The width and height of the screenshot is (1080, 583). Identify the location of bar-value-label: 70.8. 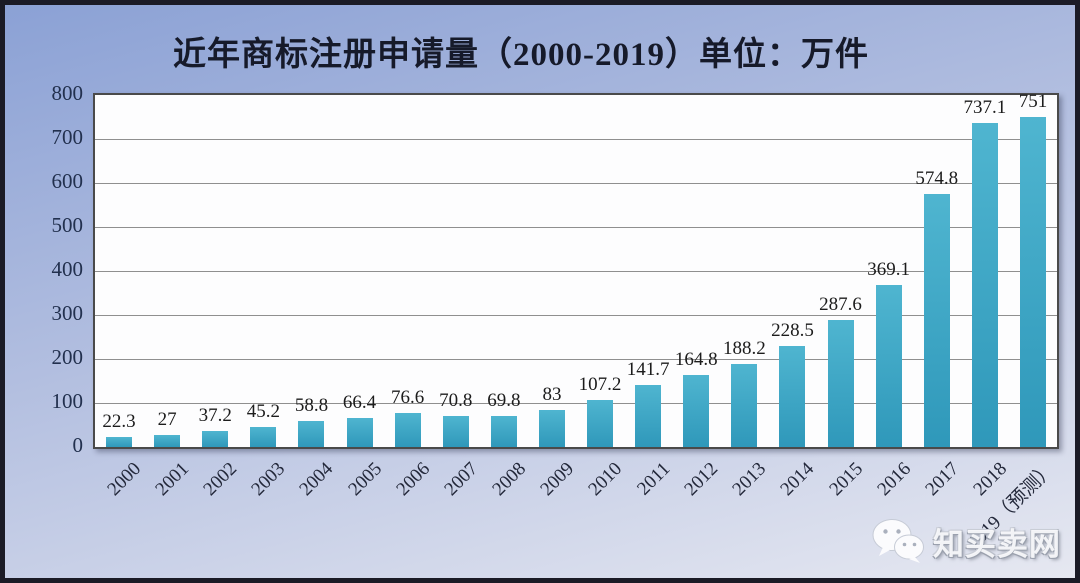
(456, 400).